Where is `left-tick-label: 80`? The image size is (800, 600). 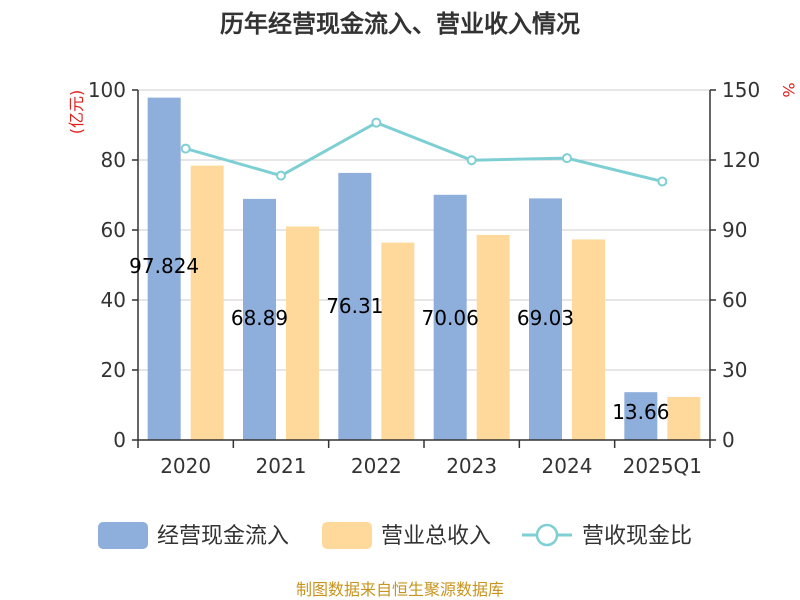 left-tick-label: 80 is located at coordinates (113, 160).